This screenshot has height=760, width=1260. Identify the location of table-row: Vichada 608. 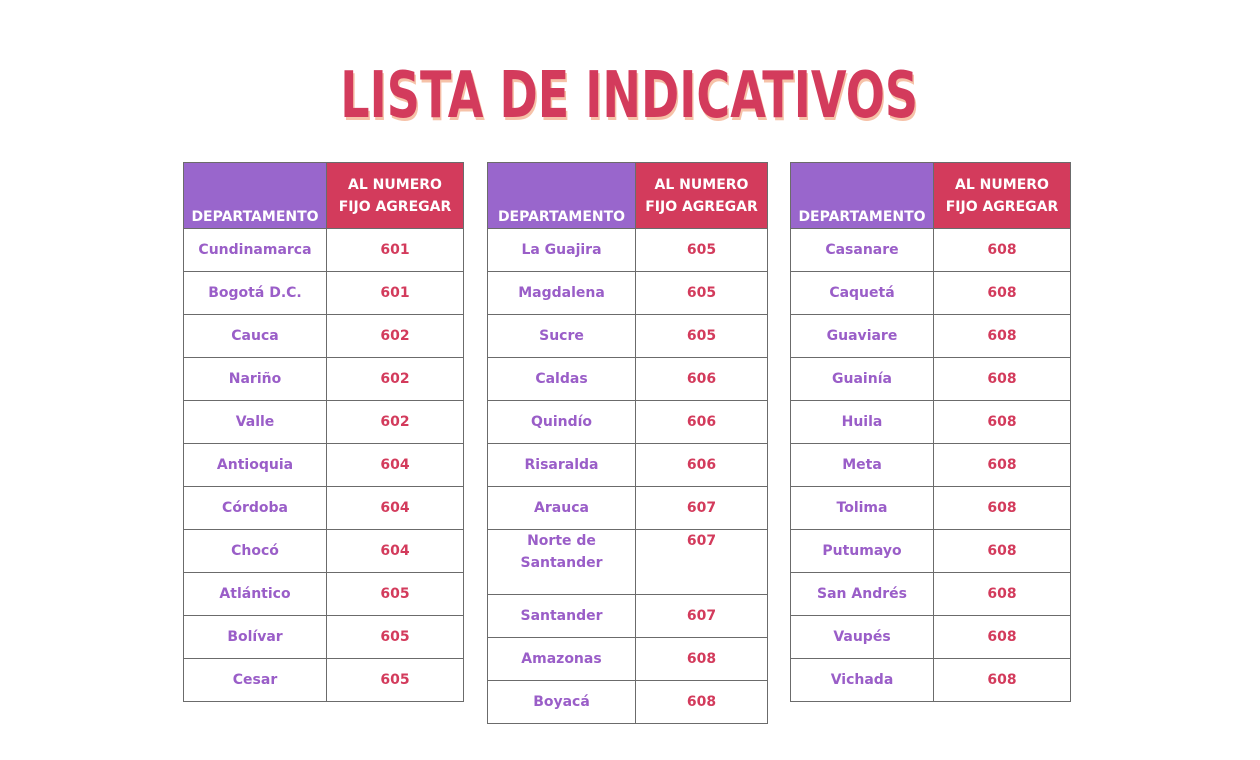
(930, 680).